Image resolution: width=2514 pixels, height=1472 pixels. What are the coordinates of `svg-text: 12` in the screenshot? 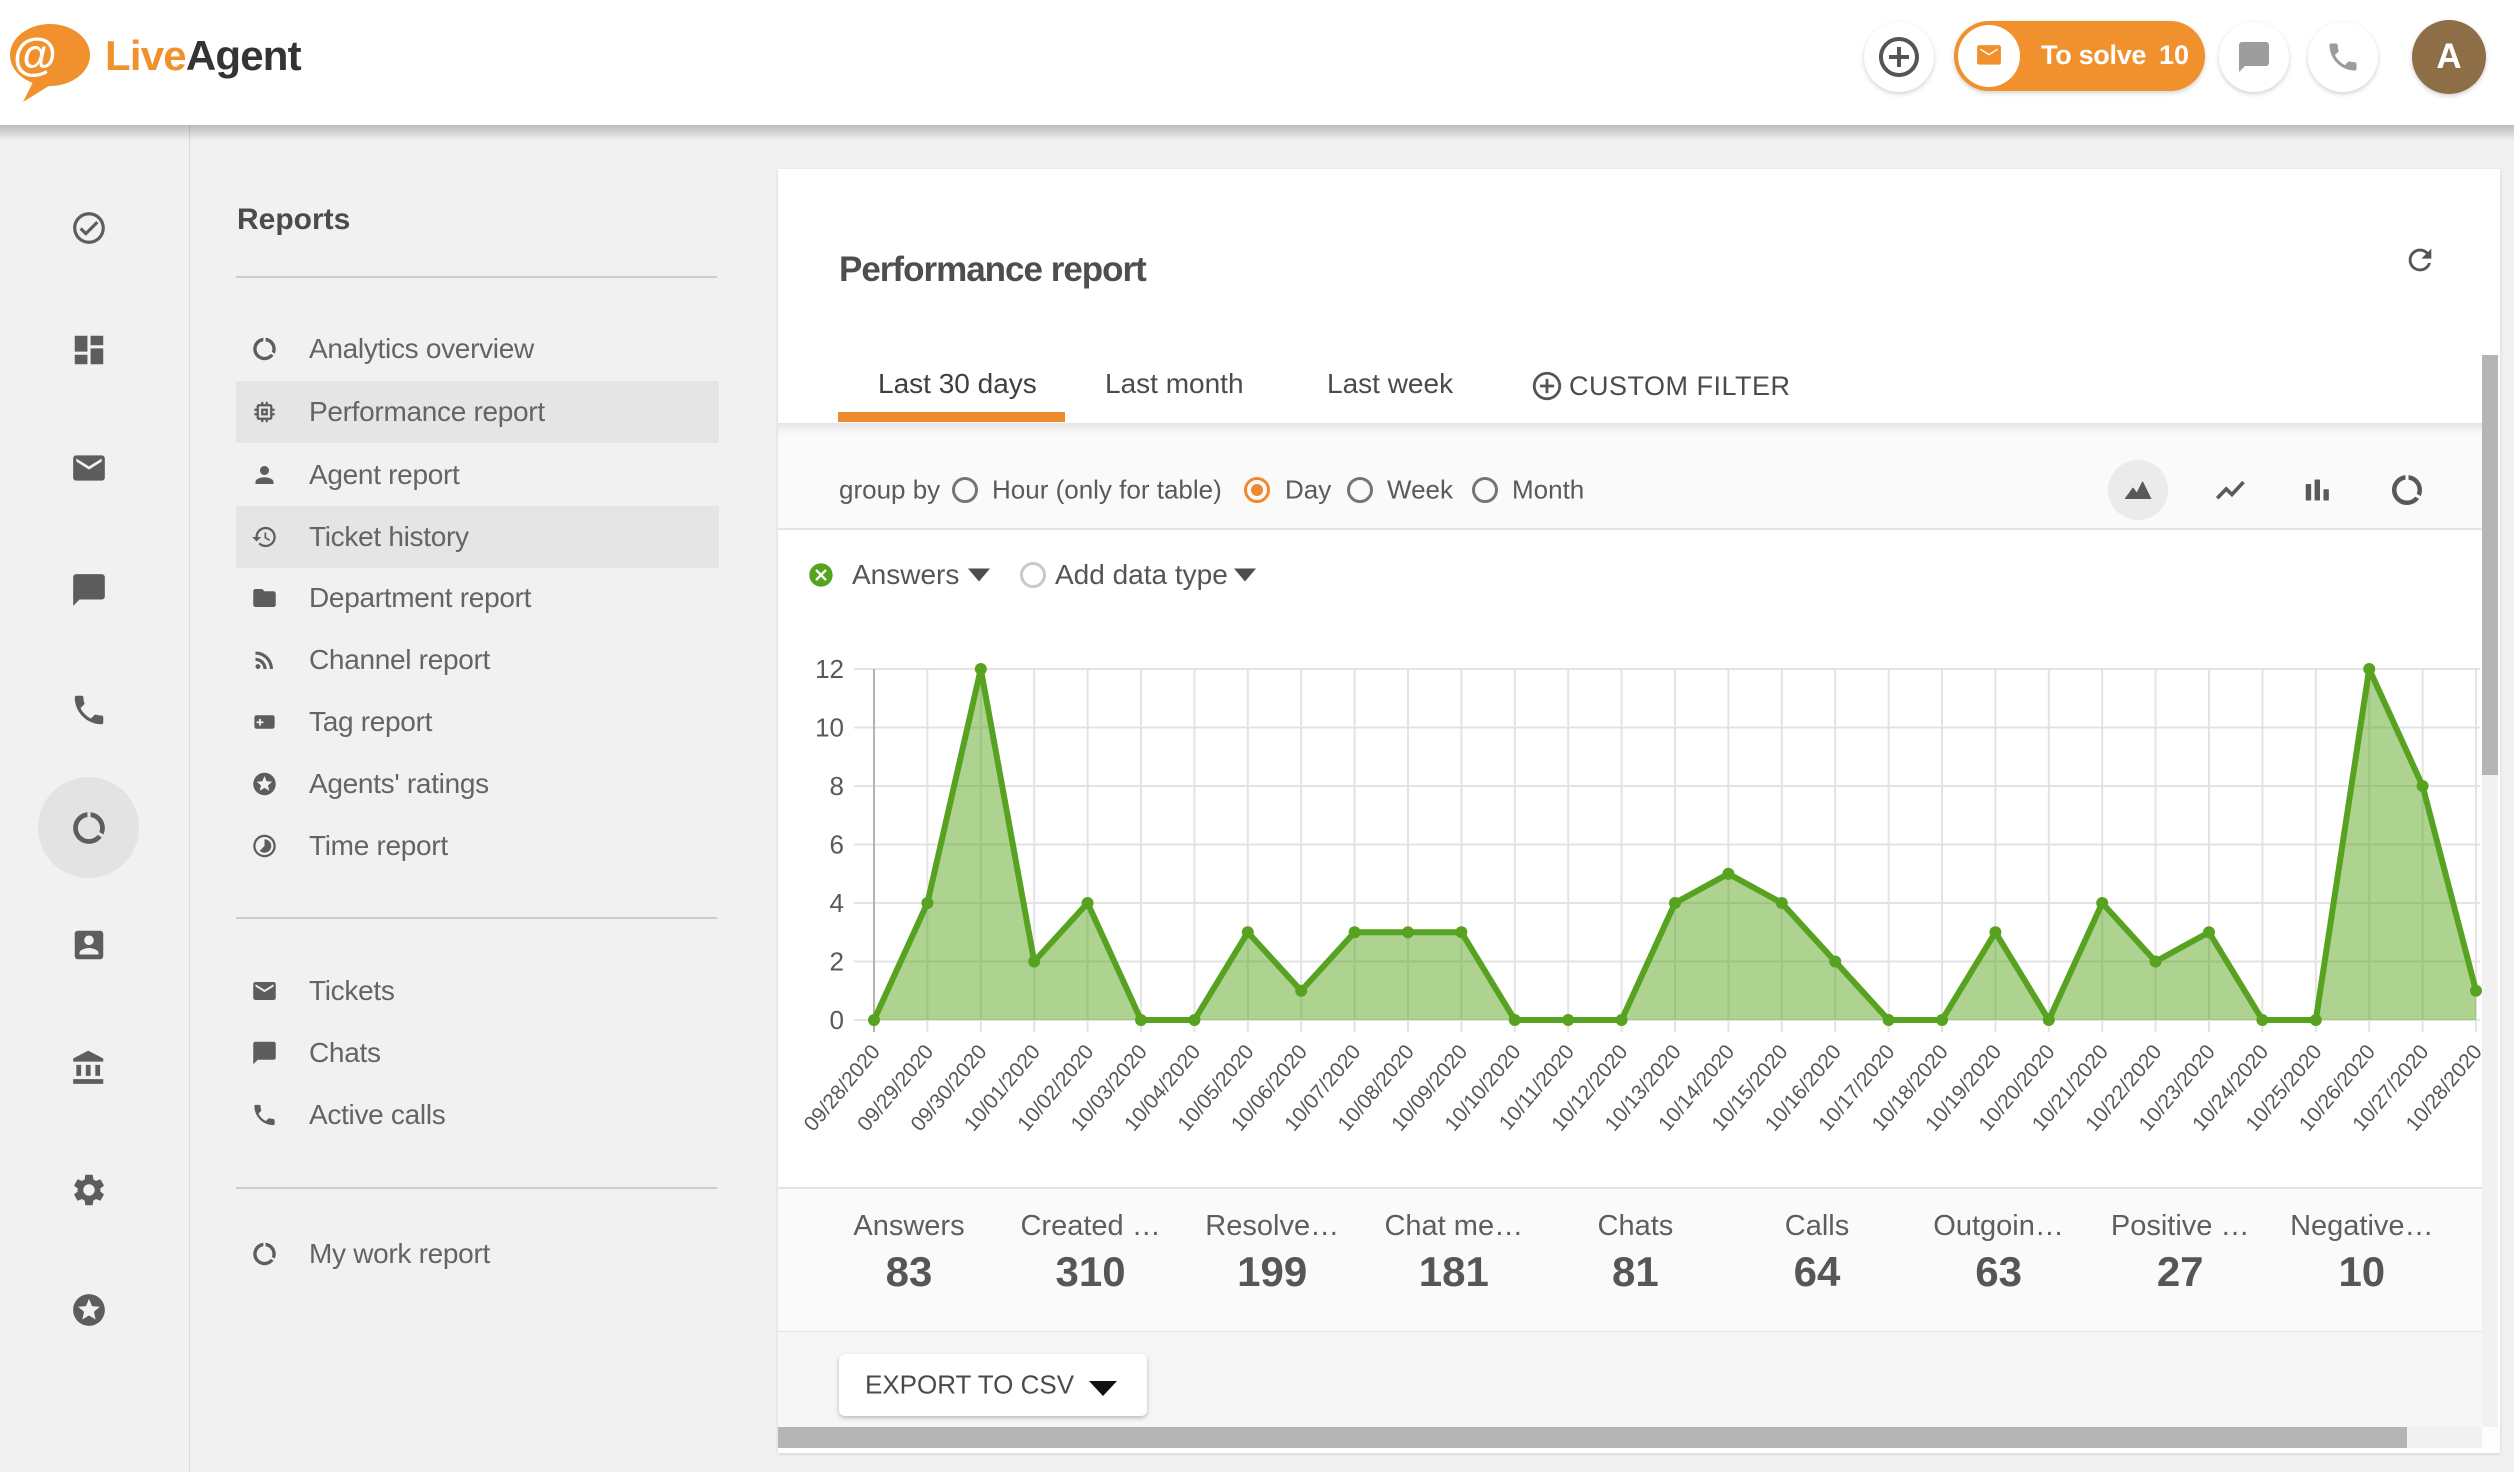 It's located at (829, 669).